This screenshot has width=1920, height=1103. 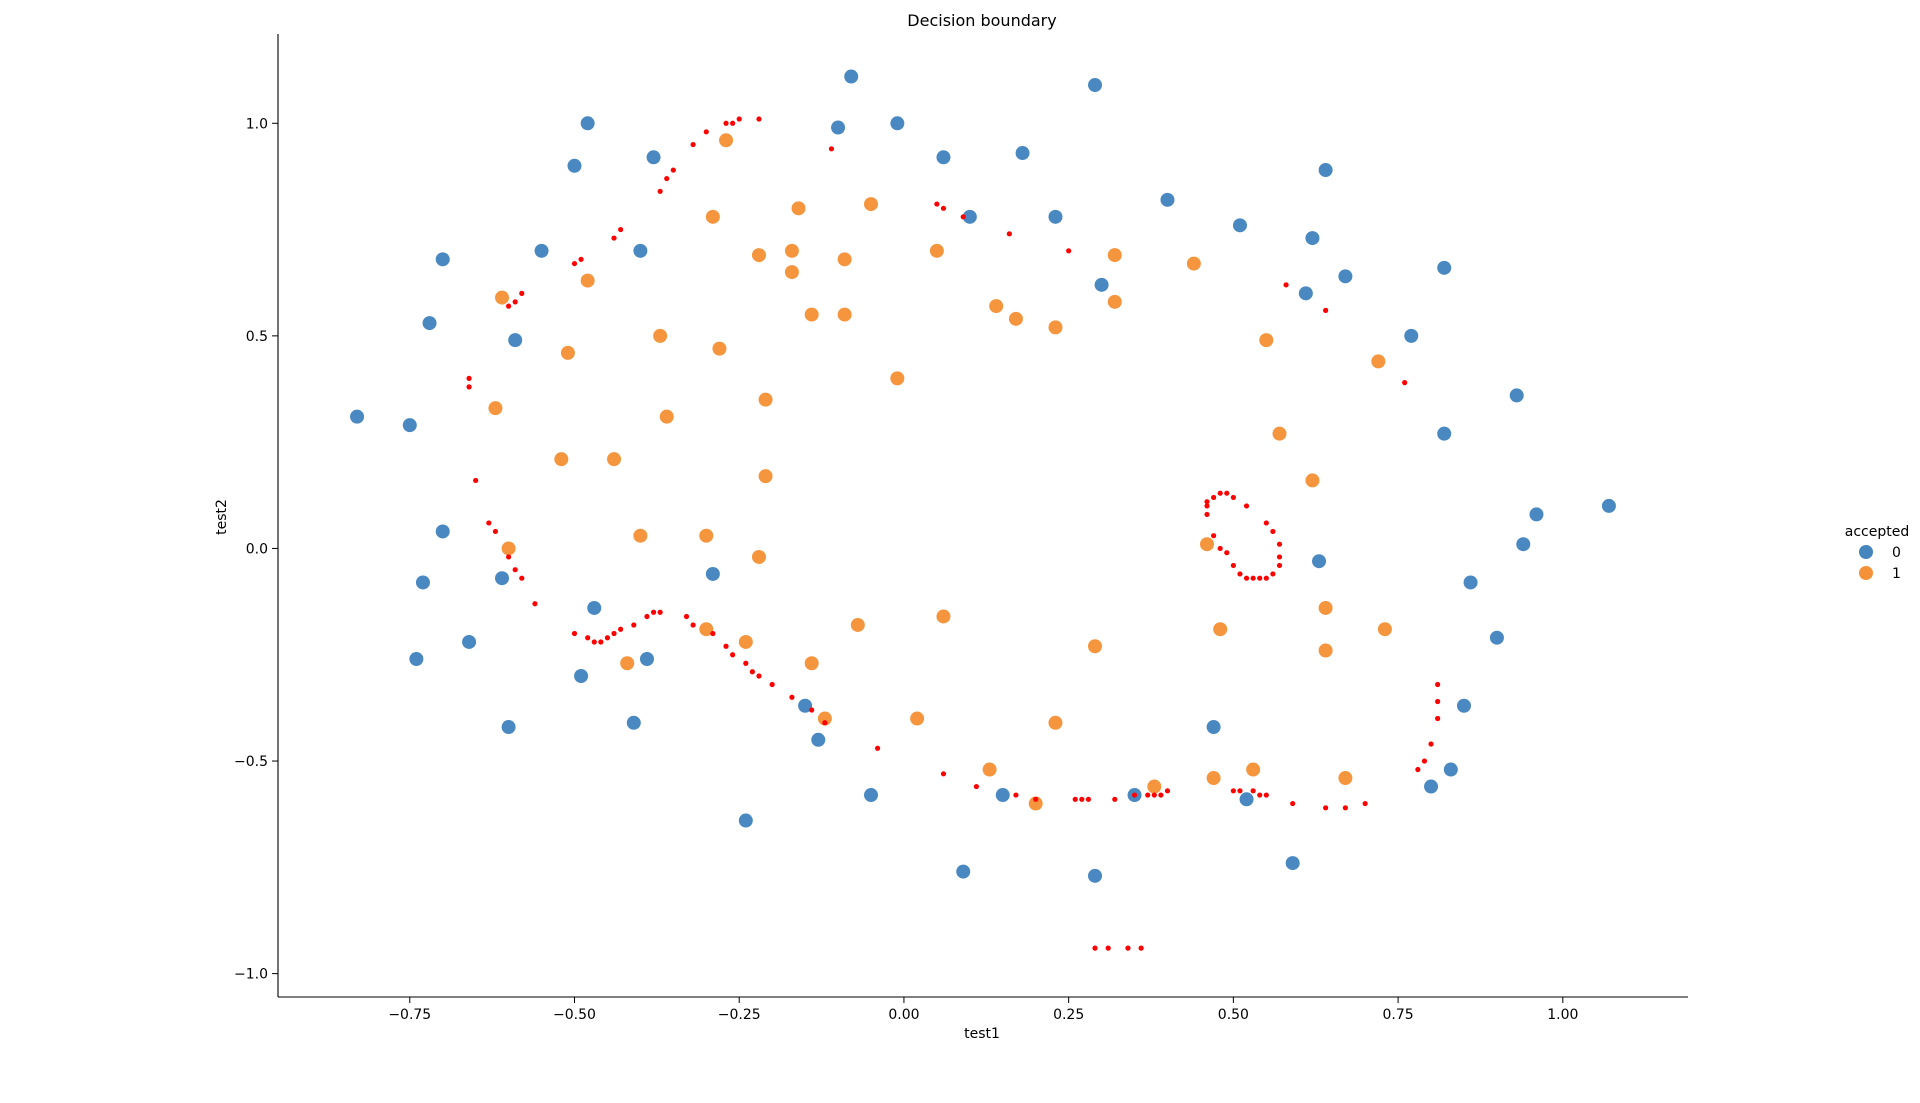 What do you see at coordinates (903, 1015) in the screenshot?
I see `x-tick-label: 0.00` at bounding box center [903, 1015].